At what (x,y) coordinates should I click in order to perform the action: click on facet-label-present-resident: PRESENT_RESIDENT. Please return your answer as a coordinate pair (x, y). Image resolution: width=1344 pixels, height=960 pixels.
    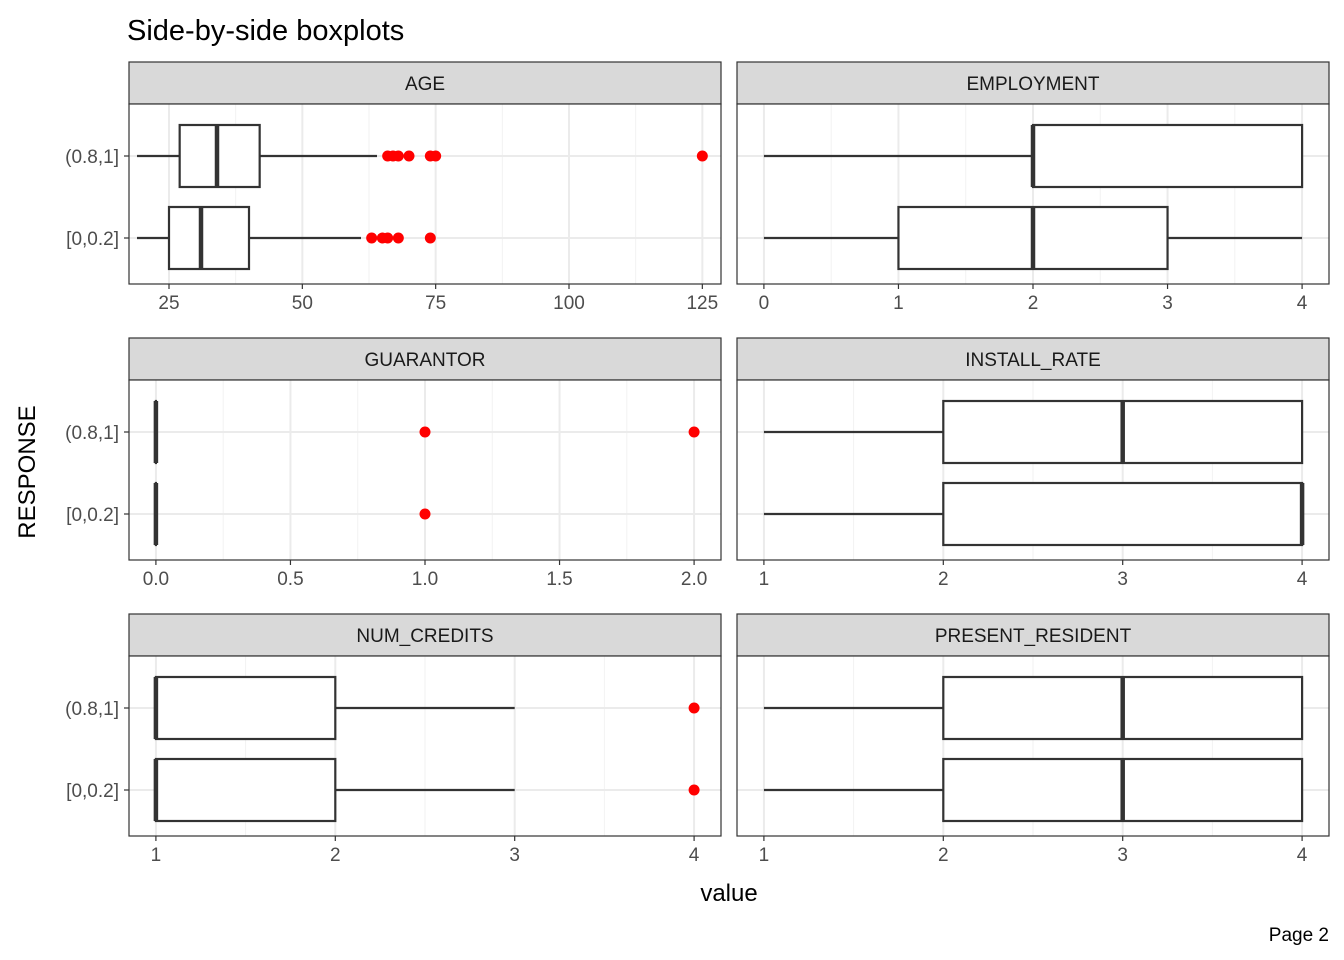
    Looking at the image, I should click on (1033, 636).